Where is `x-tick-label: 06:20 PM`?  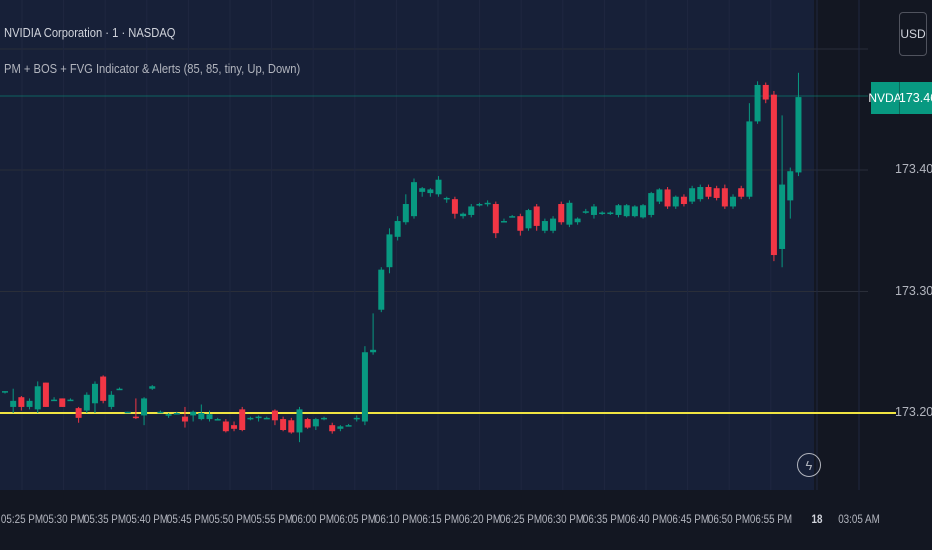
x-tick-label: 06:20 PM is located at coordinates (479, 519).